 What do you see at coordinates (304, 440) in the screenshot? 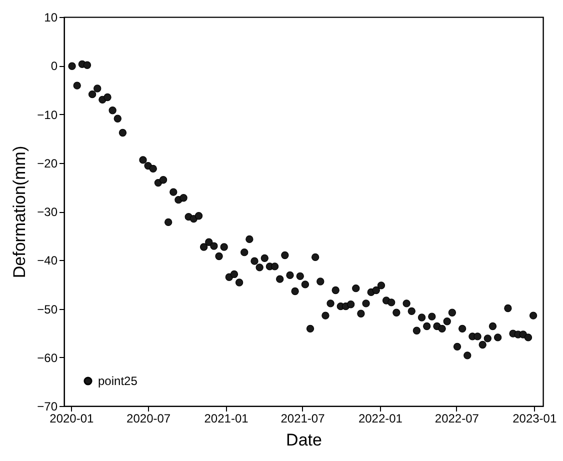
I see `x-axis-title: Date` at bounding box center [304, 440].